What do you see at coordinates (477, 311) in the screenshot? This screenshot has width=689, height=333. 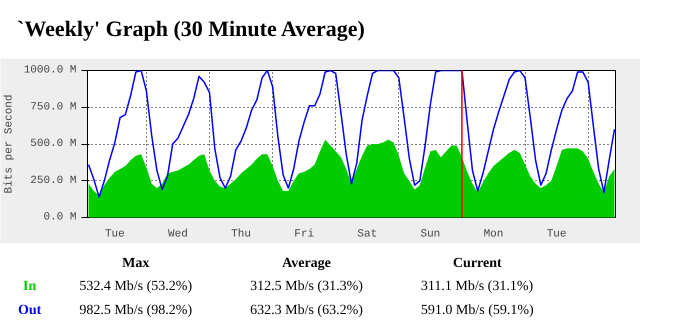 I see `text: 591.0 Mb/s (59.1%)` at bounding box center [477, 311].